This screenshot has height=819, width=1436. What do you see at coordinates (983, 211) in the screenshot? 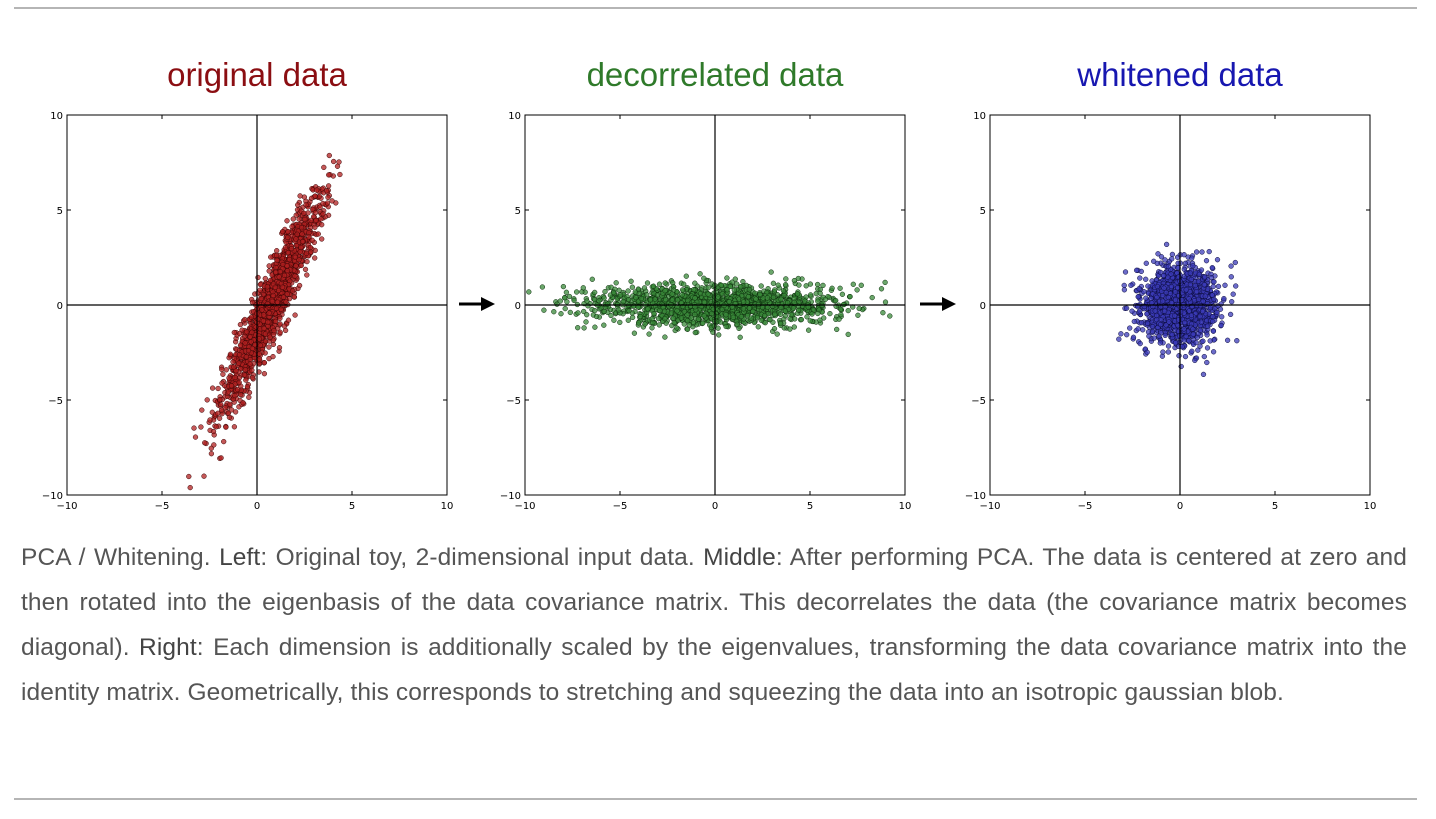
I see `y-tick-label: 5` at bounding box center [983, 211].